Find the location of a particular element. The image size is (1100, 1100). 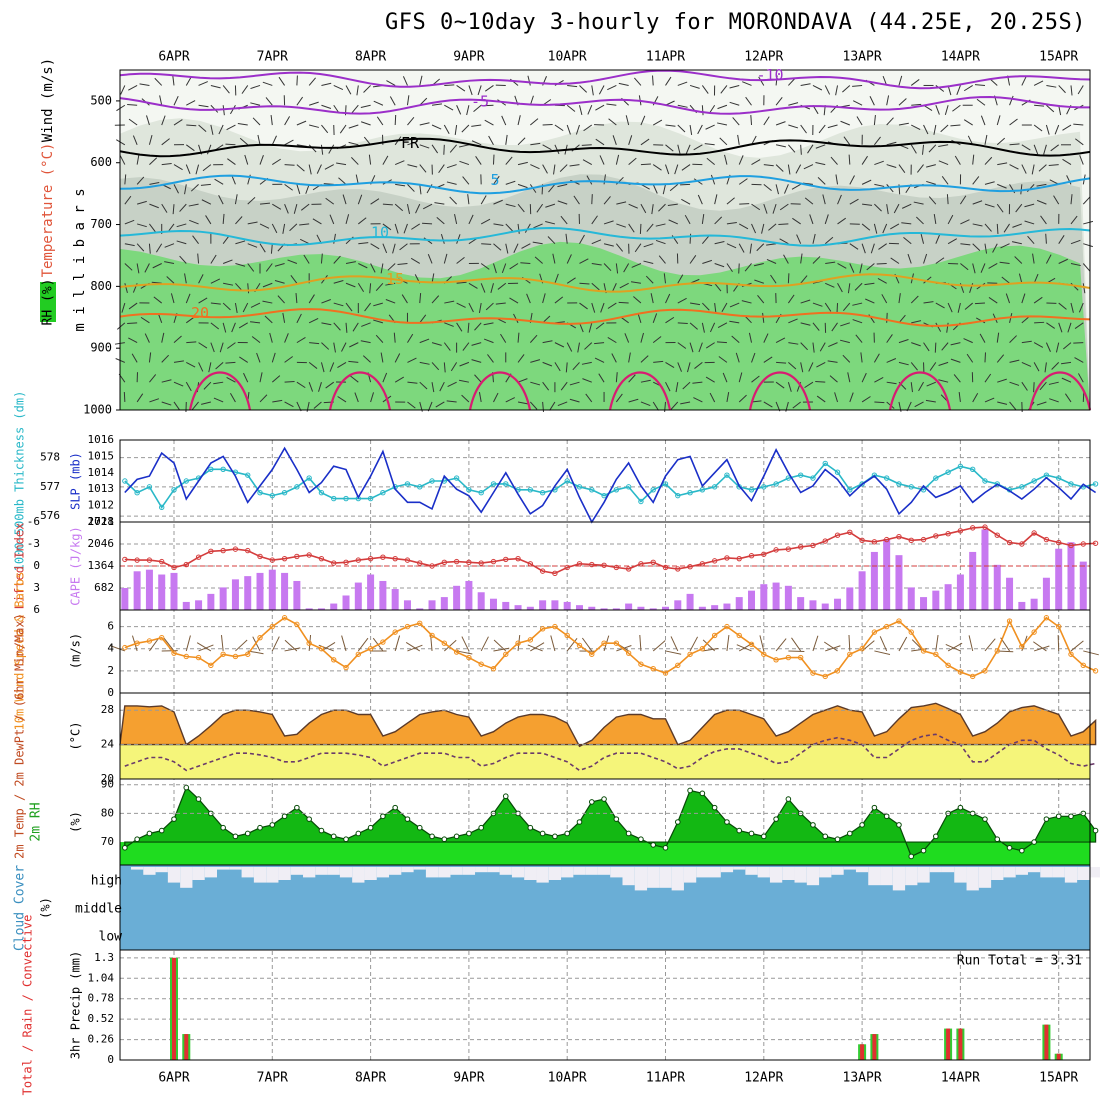

thickness-tick-label: 578 is located at coordinates (50, 457).